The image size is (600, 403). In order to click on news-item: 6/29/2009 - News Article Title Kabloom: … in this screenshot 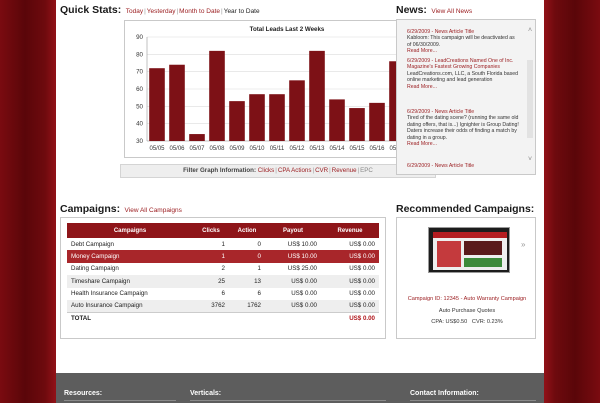, I will do `click(463, 42)`.